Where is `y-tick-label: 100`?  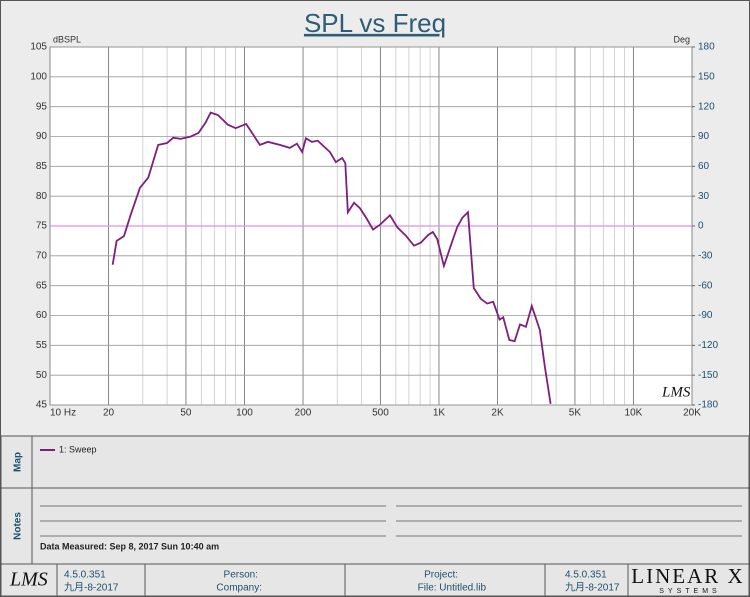
y-tick-label: 100 is located at coordinates (38, 76).